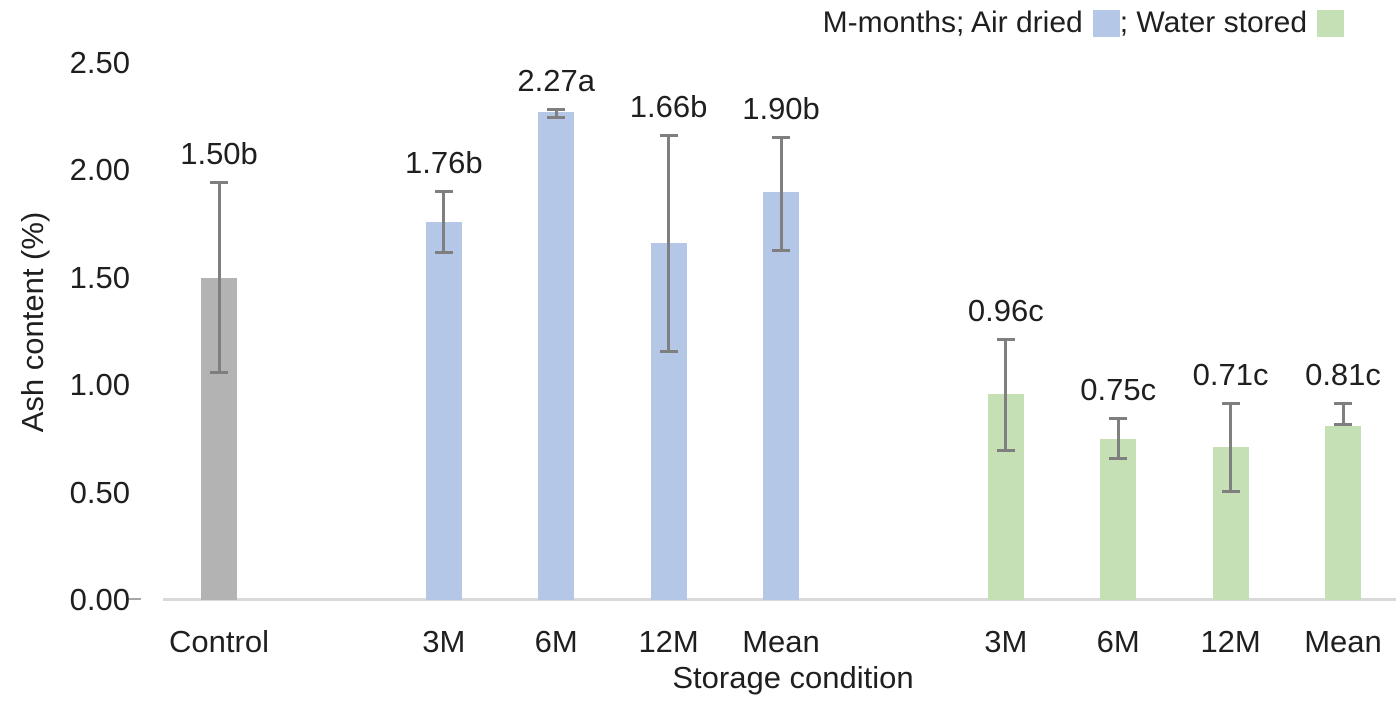  What do you see at coordinates (134, 599) in the screenshot?
I see `y-axis-origin-tick` at bounding box center [134, 599].